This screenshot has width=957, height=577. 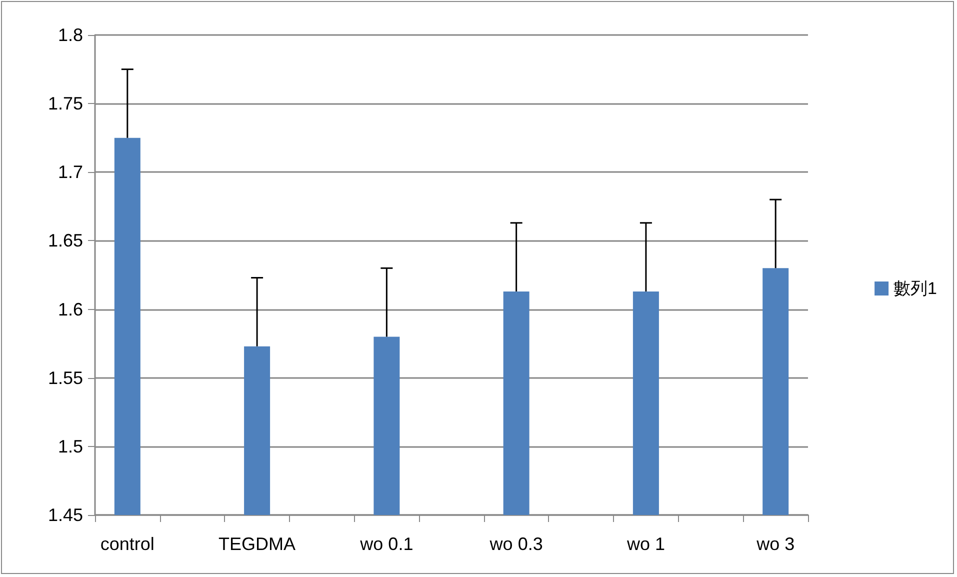 What do you see at coordinates (515, 544) in the screenshot?
I see `x-tick-label: wo 0.3` at bounding box center [515, 544].